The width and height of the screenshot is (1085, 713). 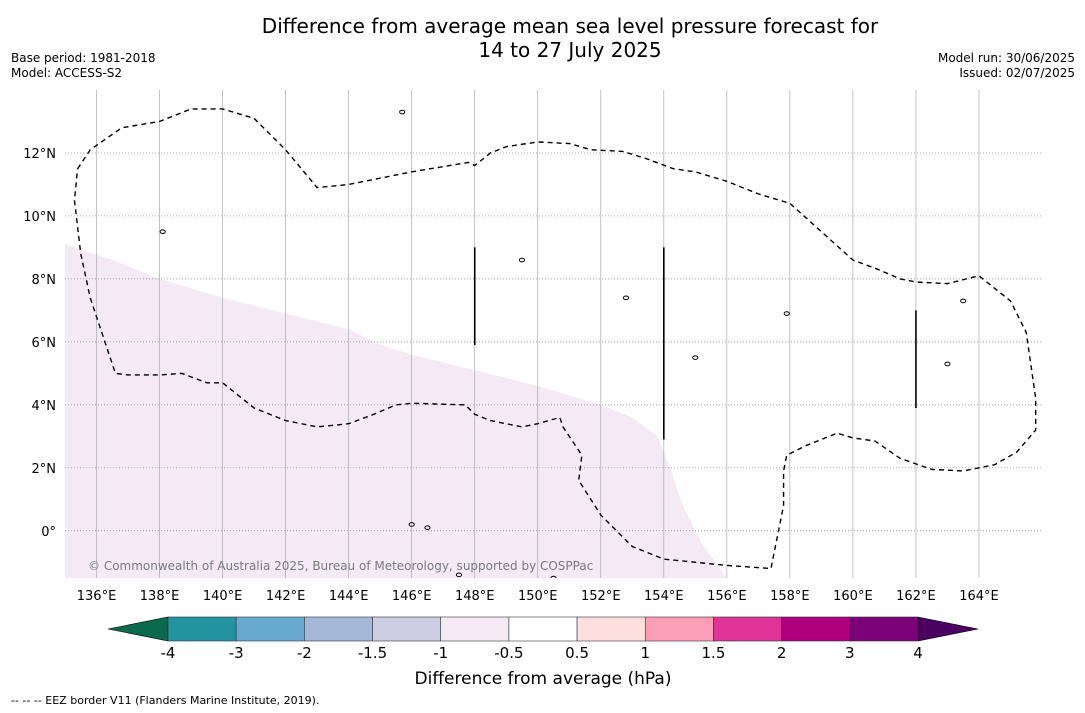 What do you see at coordinates (44, 406) in the screenshot?
I see `latitude-tick-label: 4°N` at bounding box center [44, 406].